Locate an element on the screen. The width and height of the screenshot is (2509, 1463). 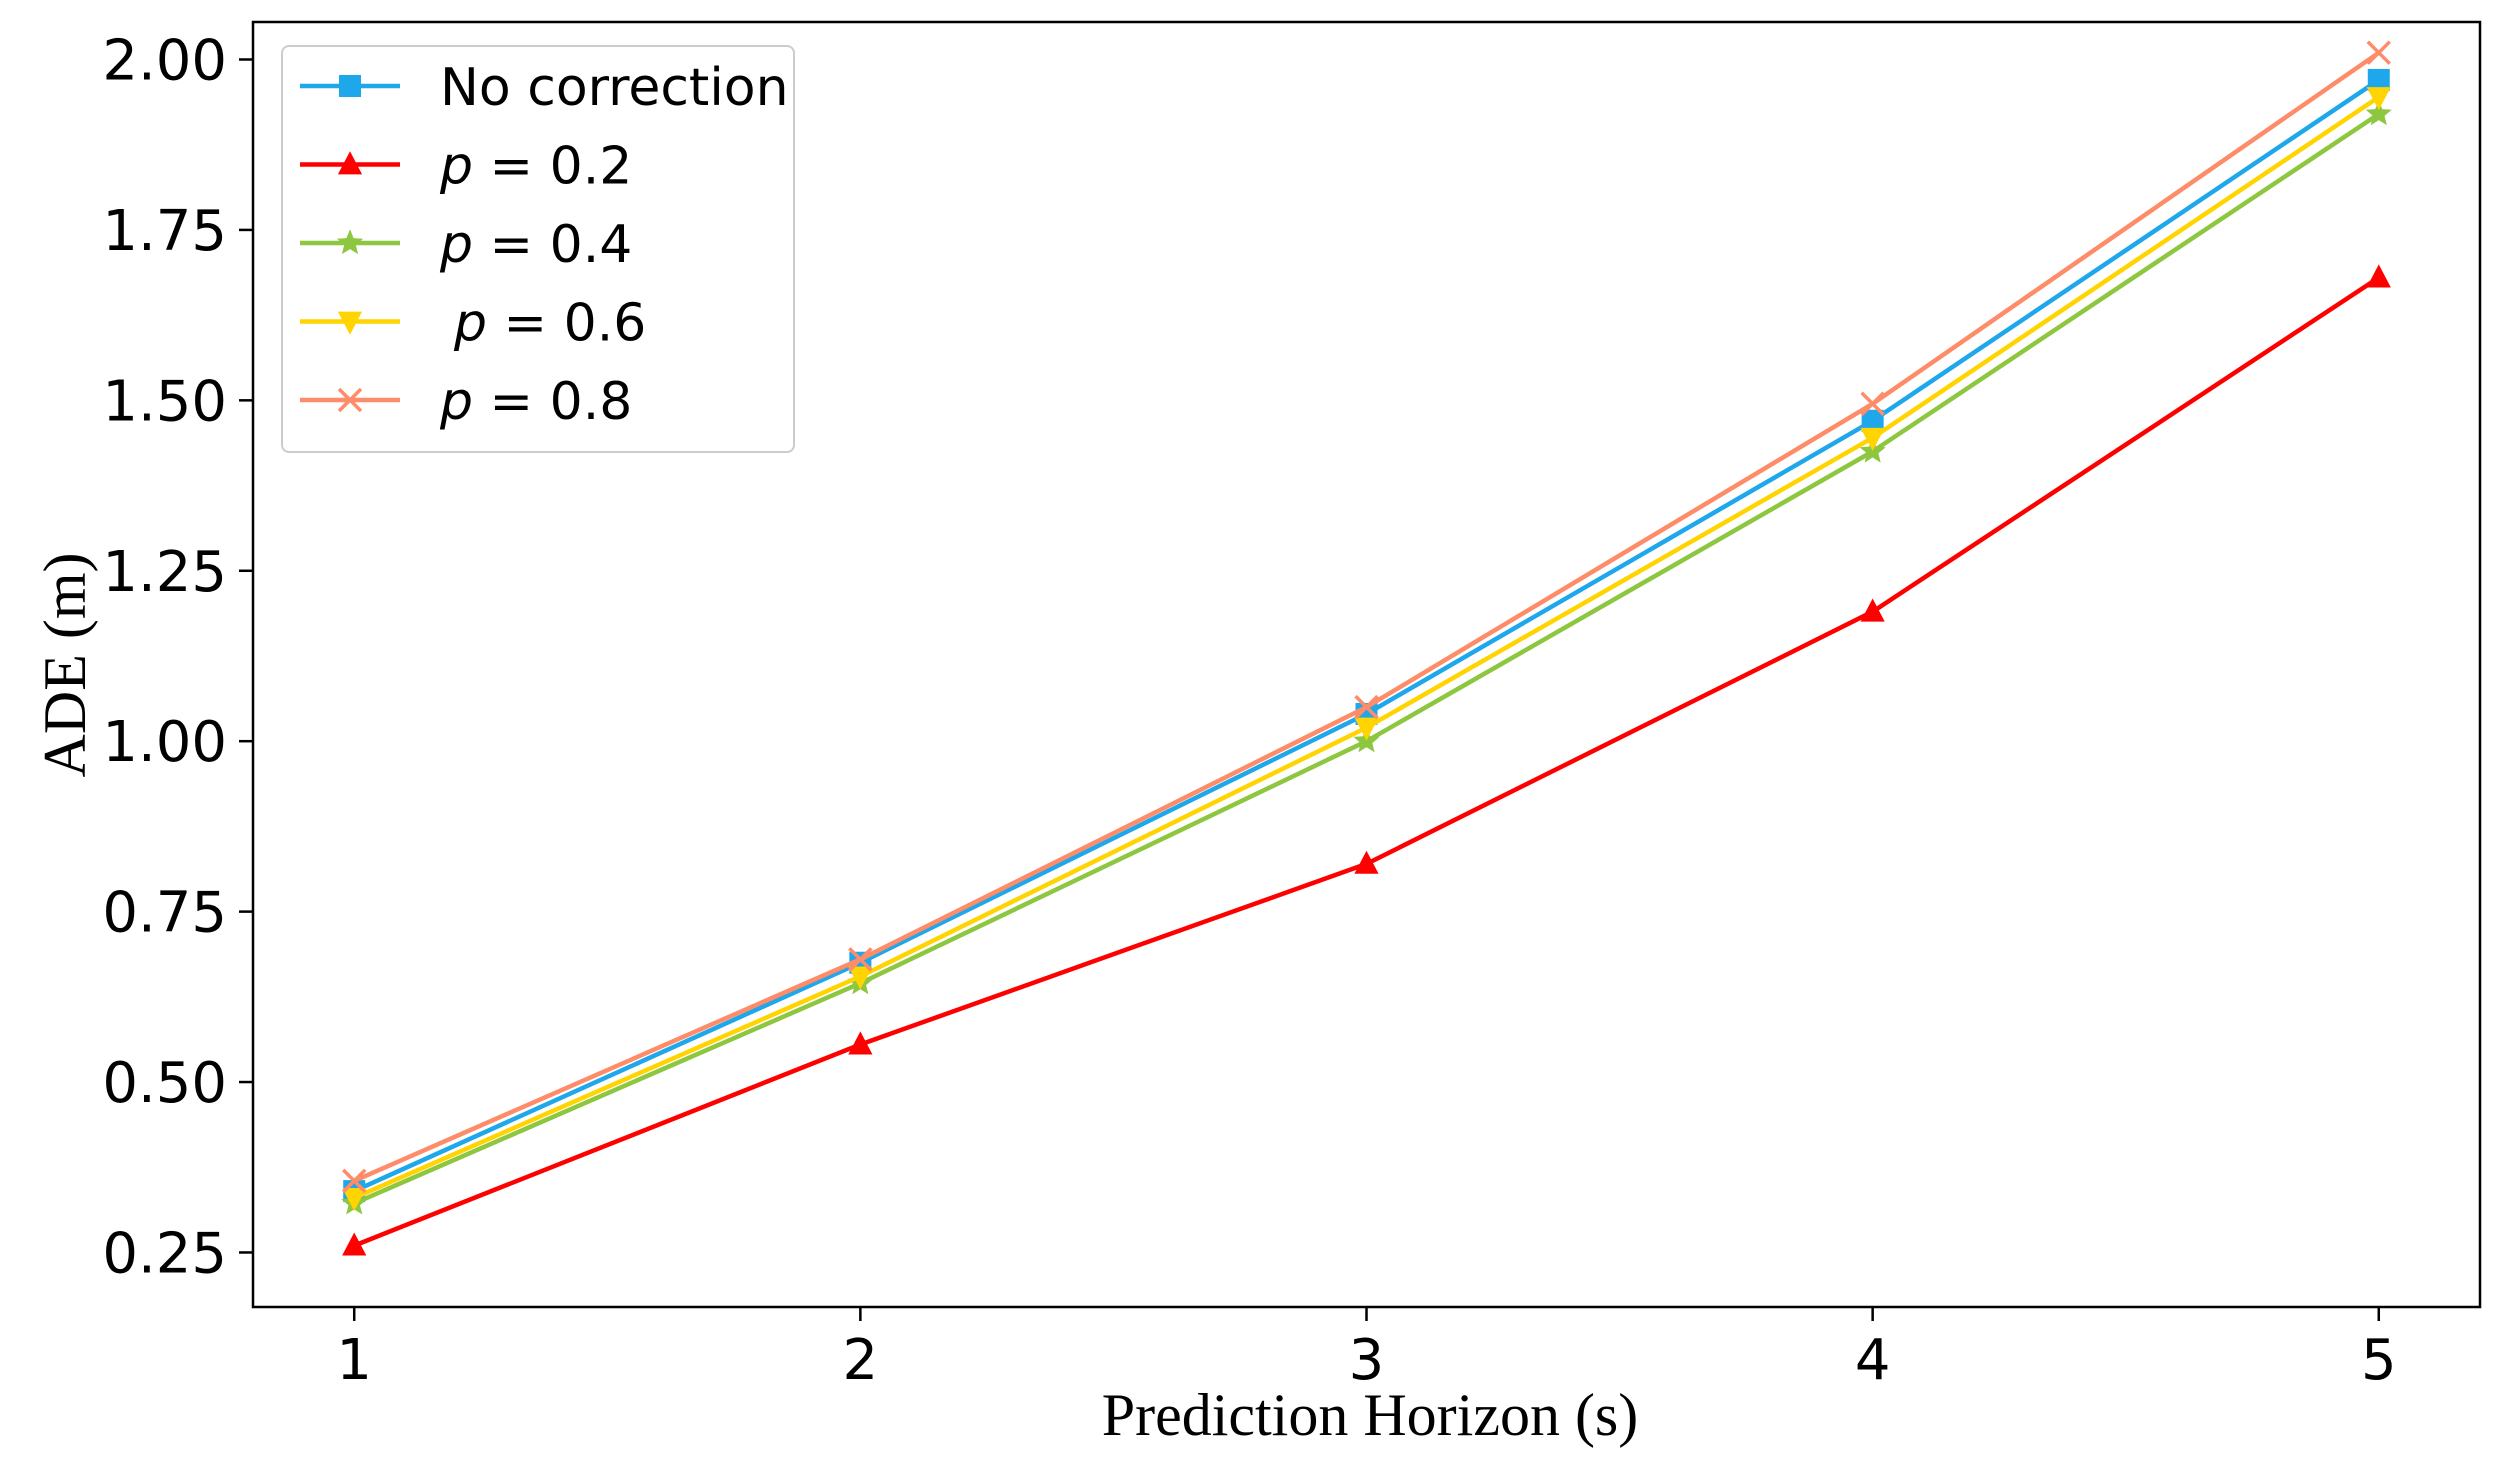
legend-entry: No correction is located at coordinates (544, 88).